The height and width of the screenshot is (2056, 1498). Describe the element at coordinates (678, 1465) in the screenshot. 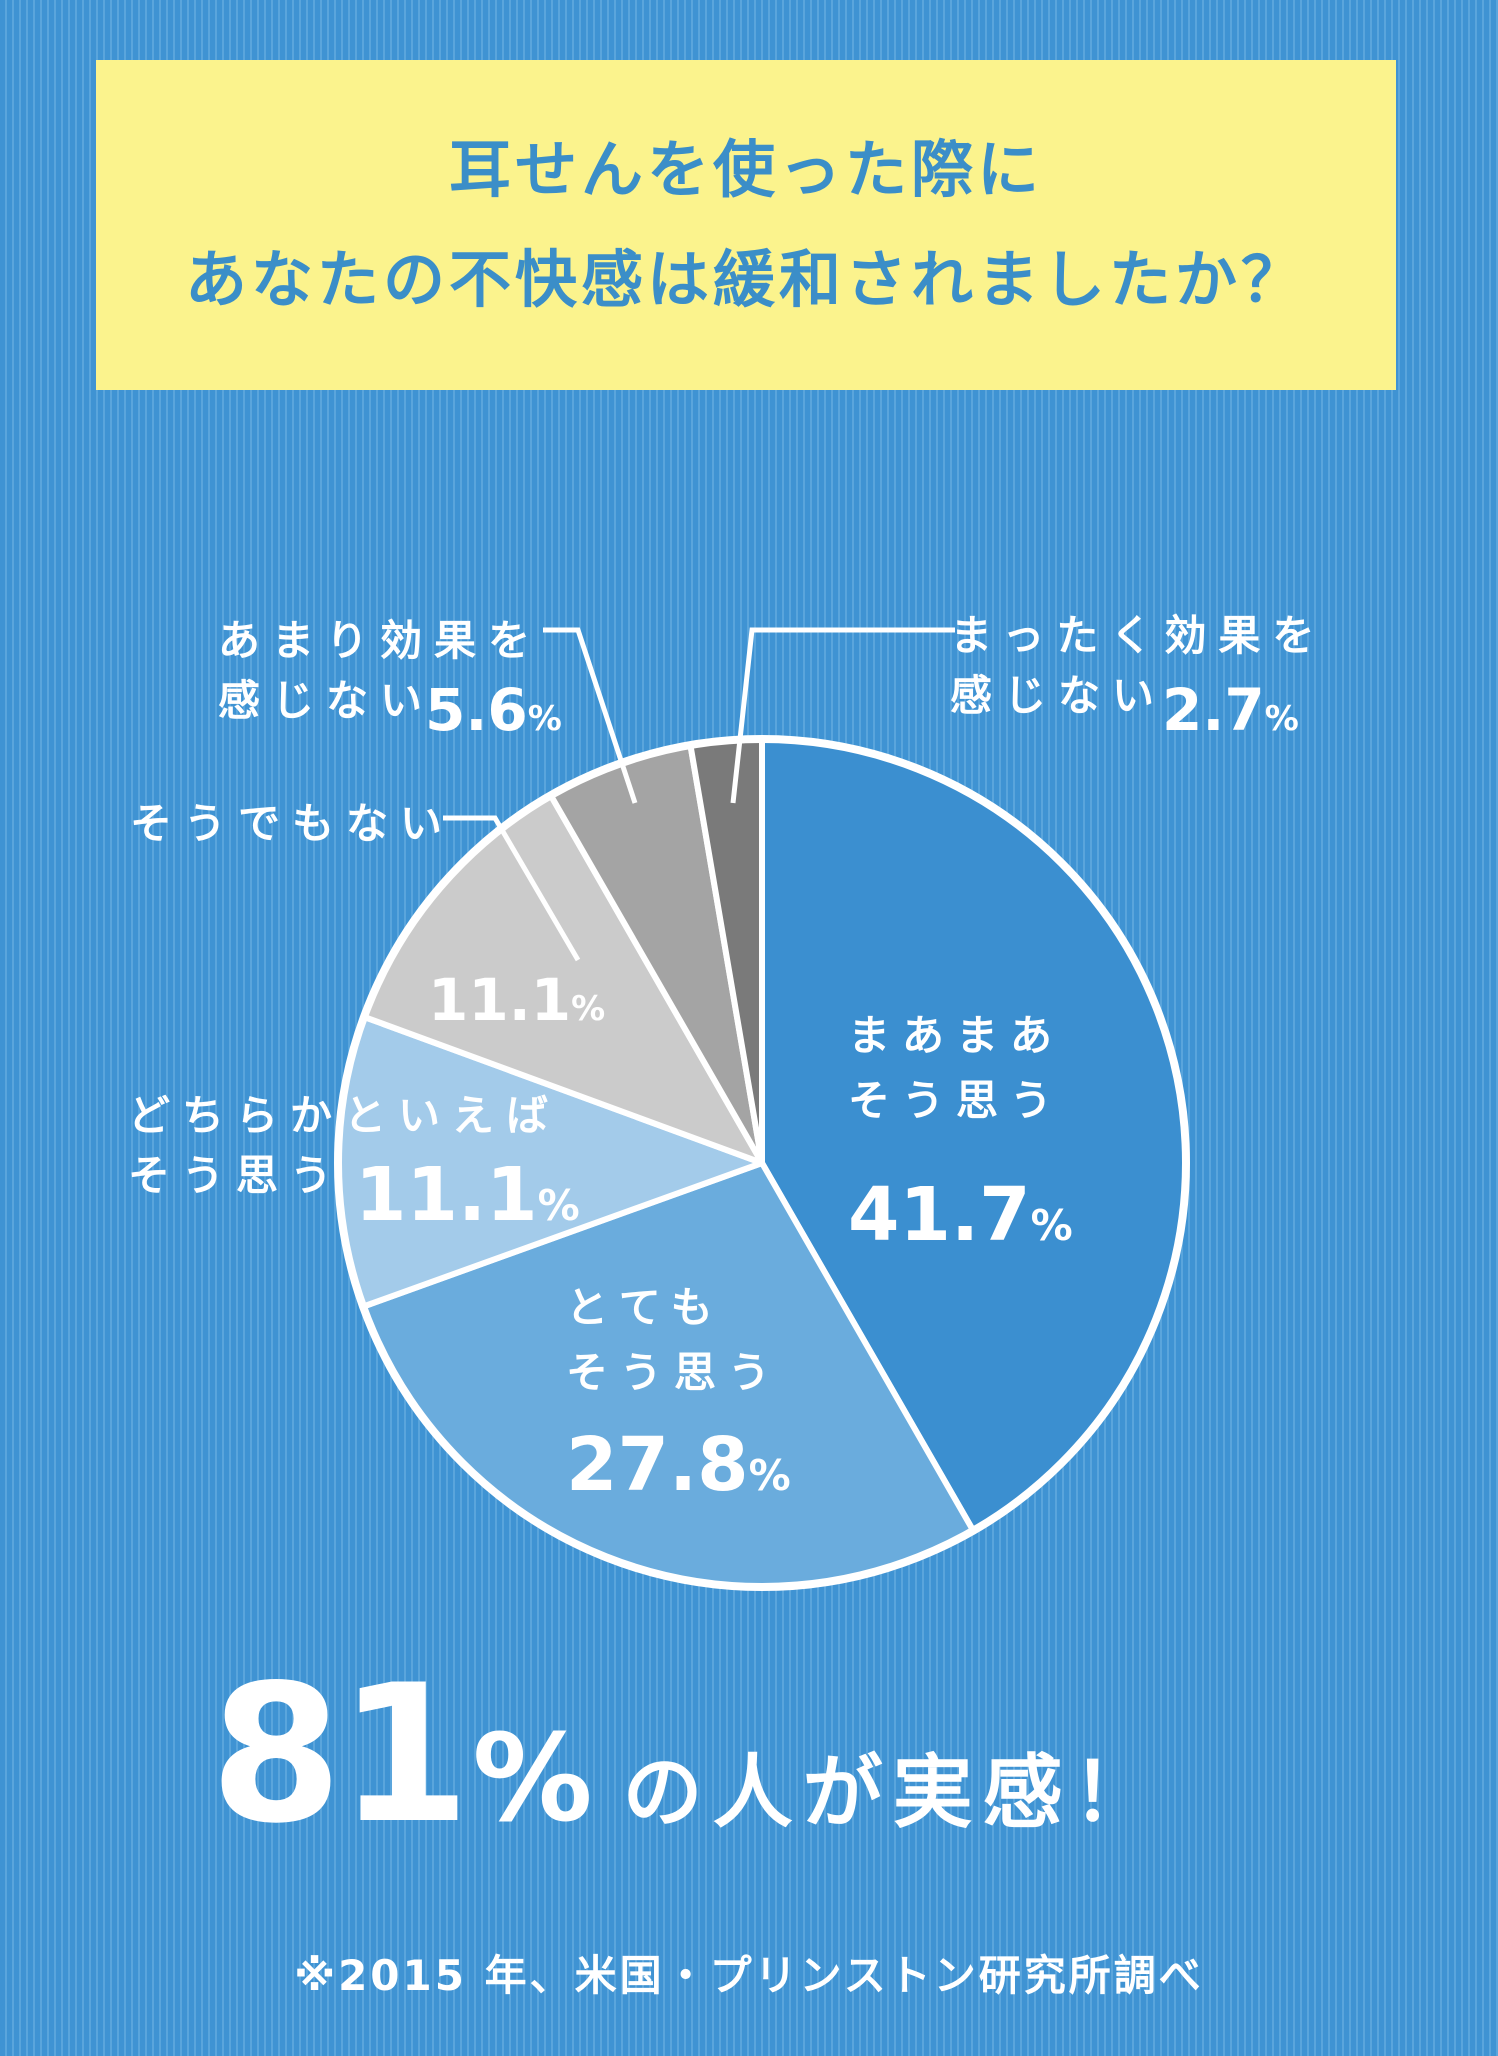

I see `slice-1-value: 27.8%` at that location.